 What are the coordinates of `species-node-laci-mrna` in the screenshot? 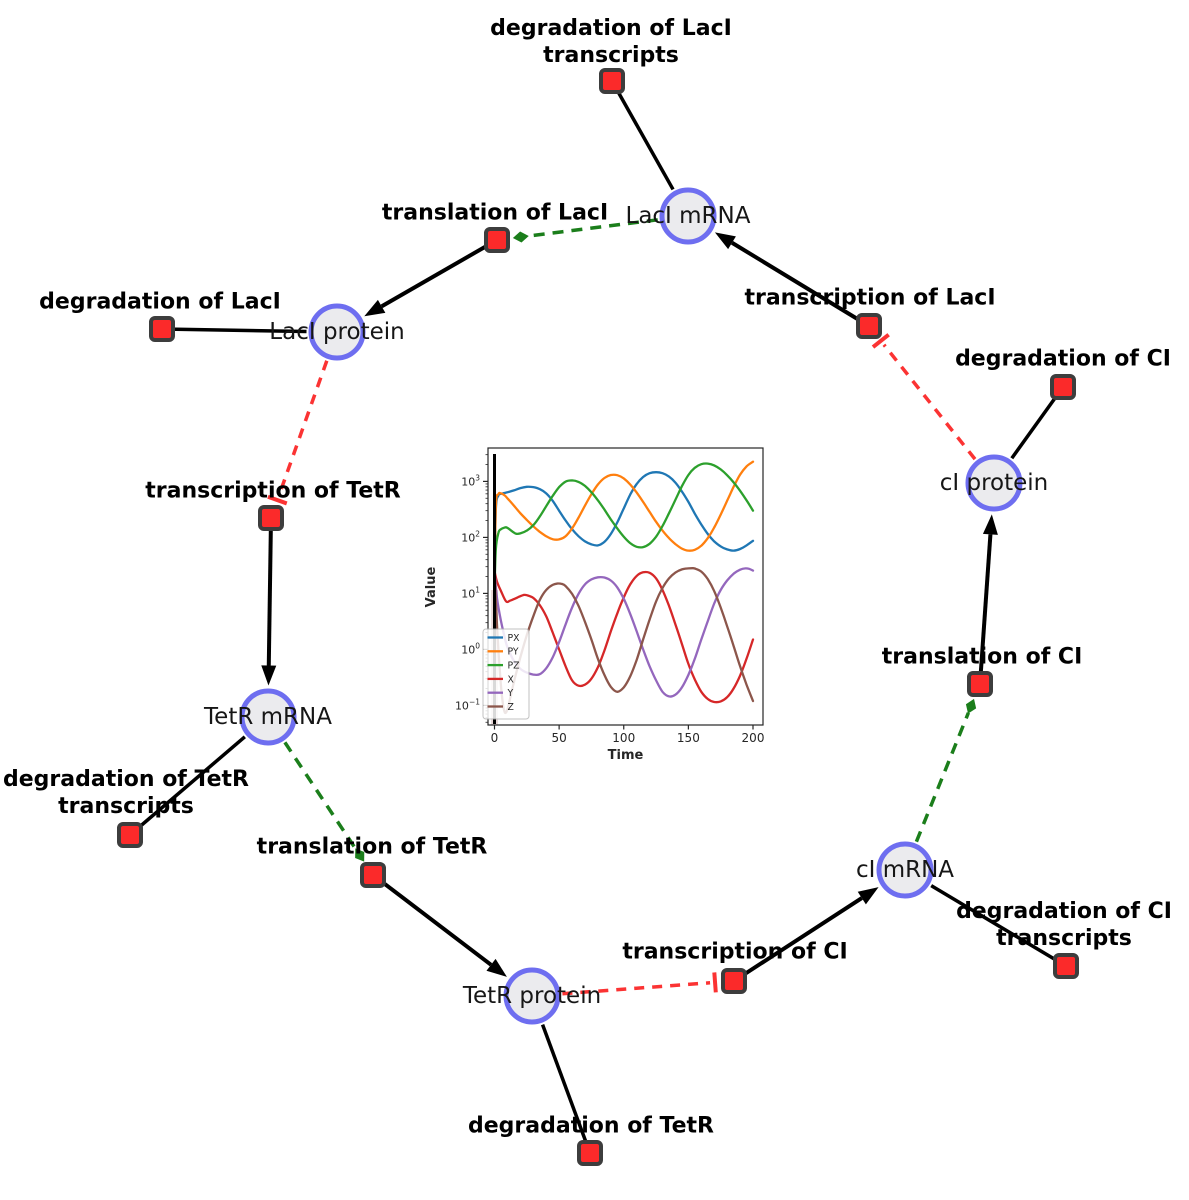 It's located at (688, 216).